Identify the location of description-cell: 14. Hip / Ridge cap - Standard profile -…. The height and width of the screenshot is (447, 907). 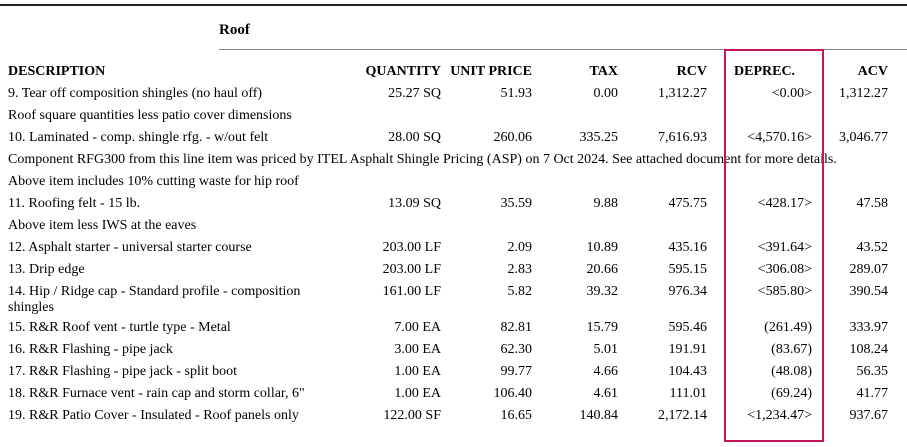
(154, 299).